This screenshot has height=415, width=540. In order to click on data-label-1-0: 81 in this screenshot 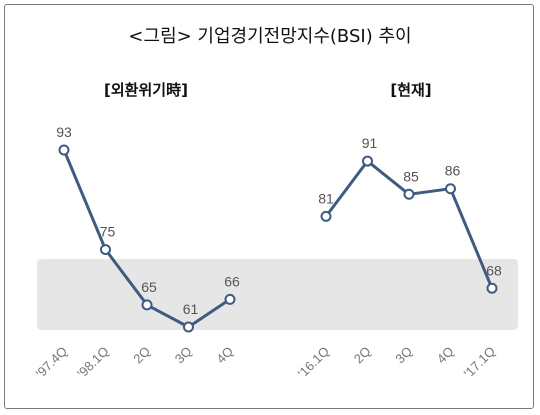, I will do `click(326, 198)`.